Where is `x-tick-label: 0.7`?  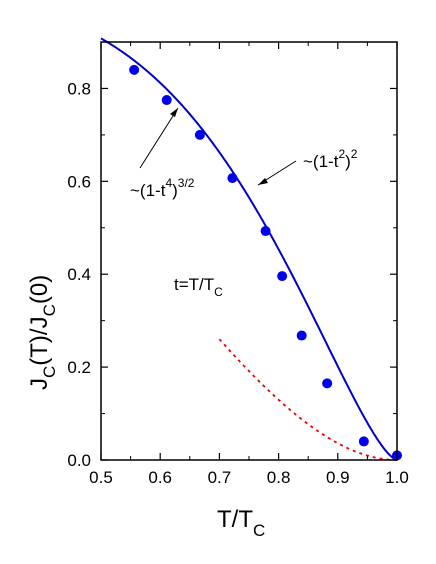
x-tick-label: 0.7 is located at coordinates (220, 477).